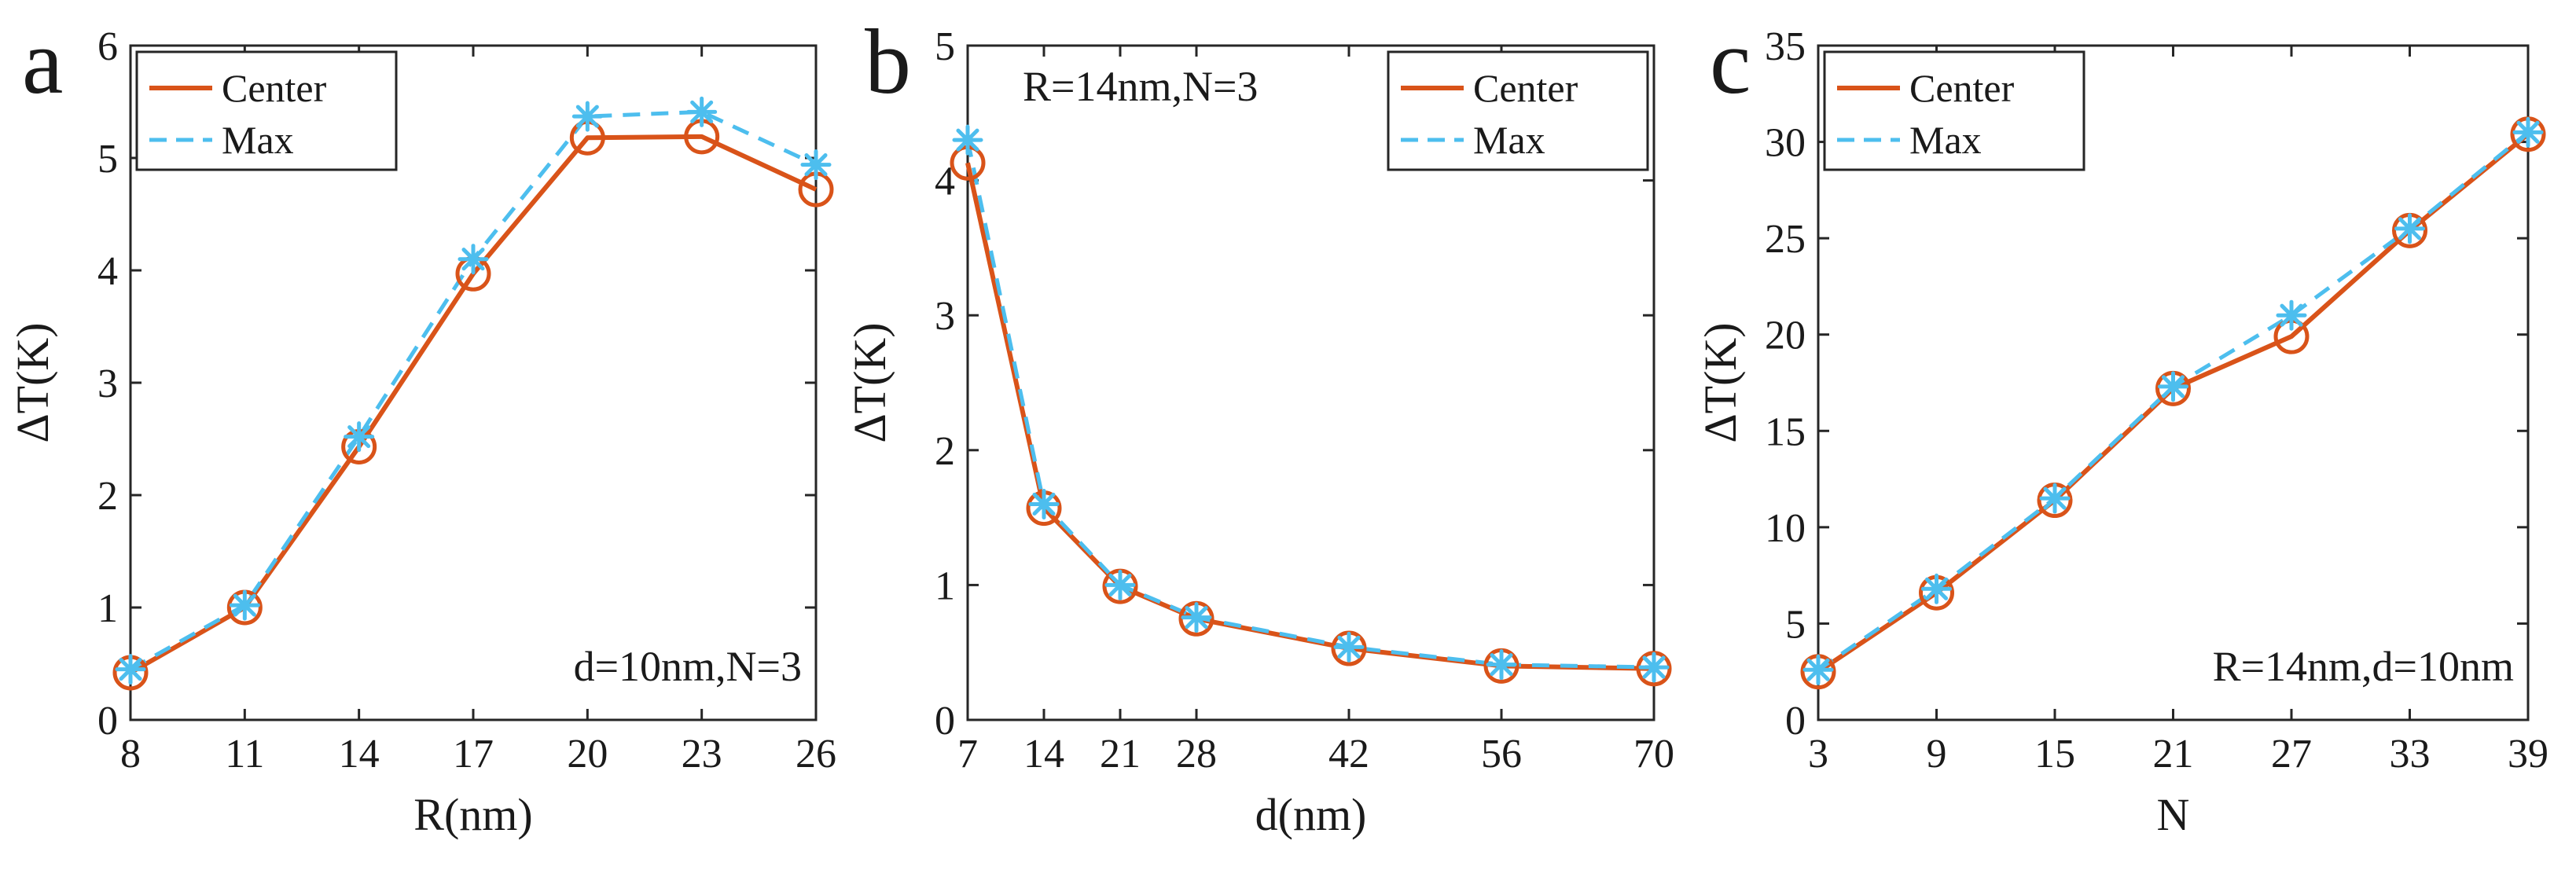 Image resolution: width=2576 pixels, height=881 pixels. I want to click on x-tick-label: 27, so click(2291, 754).